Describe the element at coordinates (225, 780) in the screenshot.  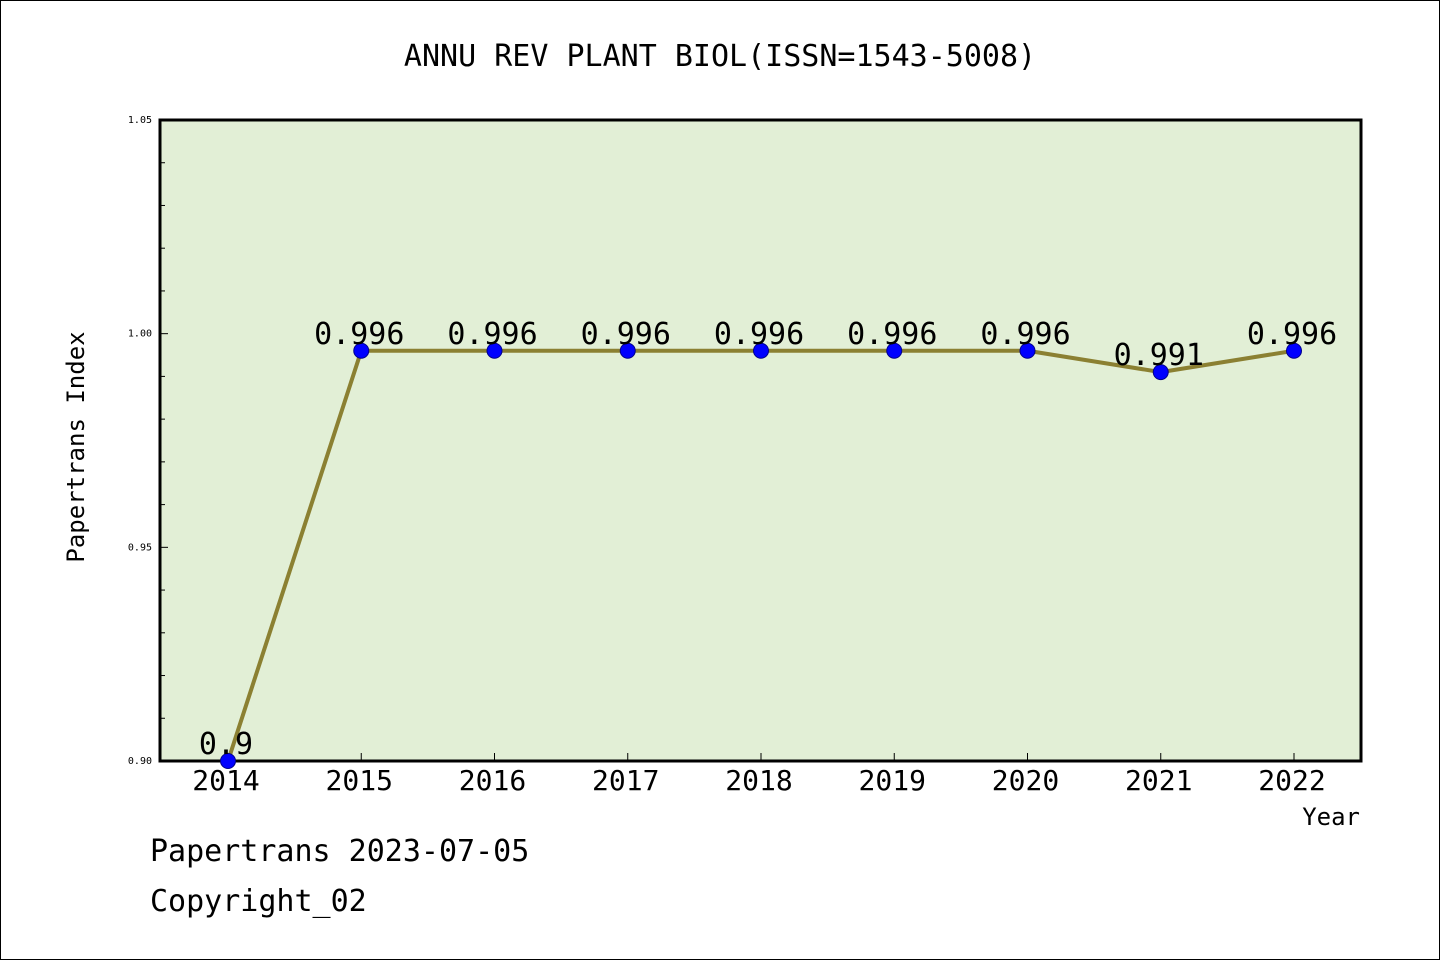
I see `x-tick-label: 2014` at that location.